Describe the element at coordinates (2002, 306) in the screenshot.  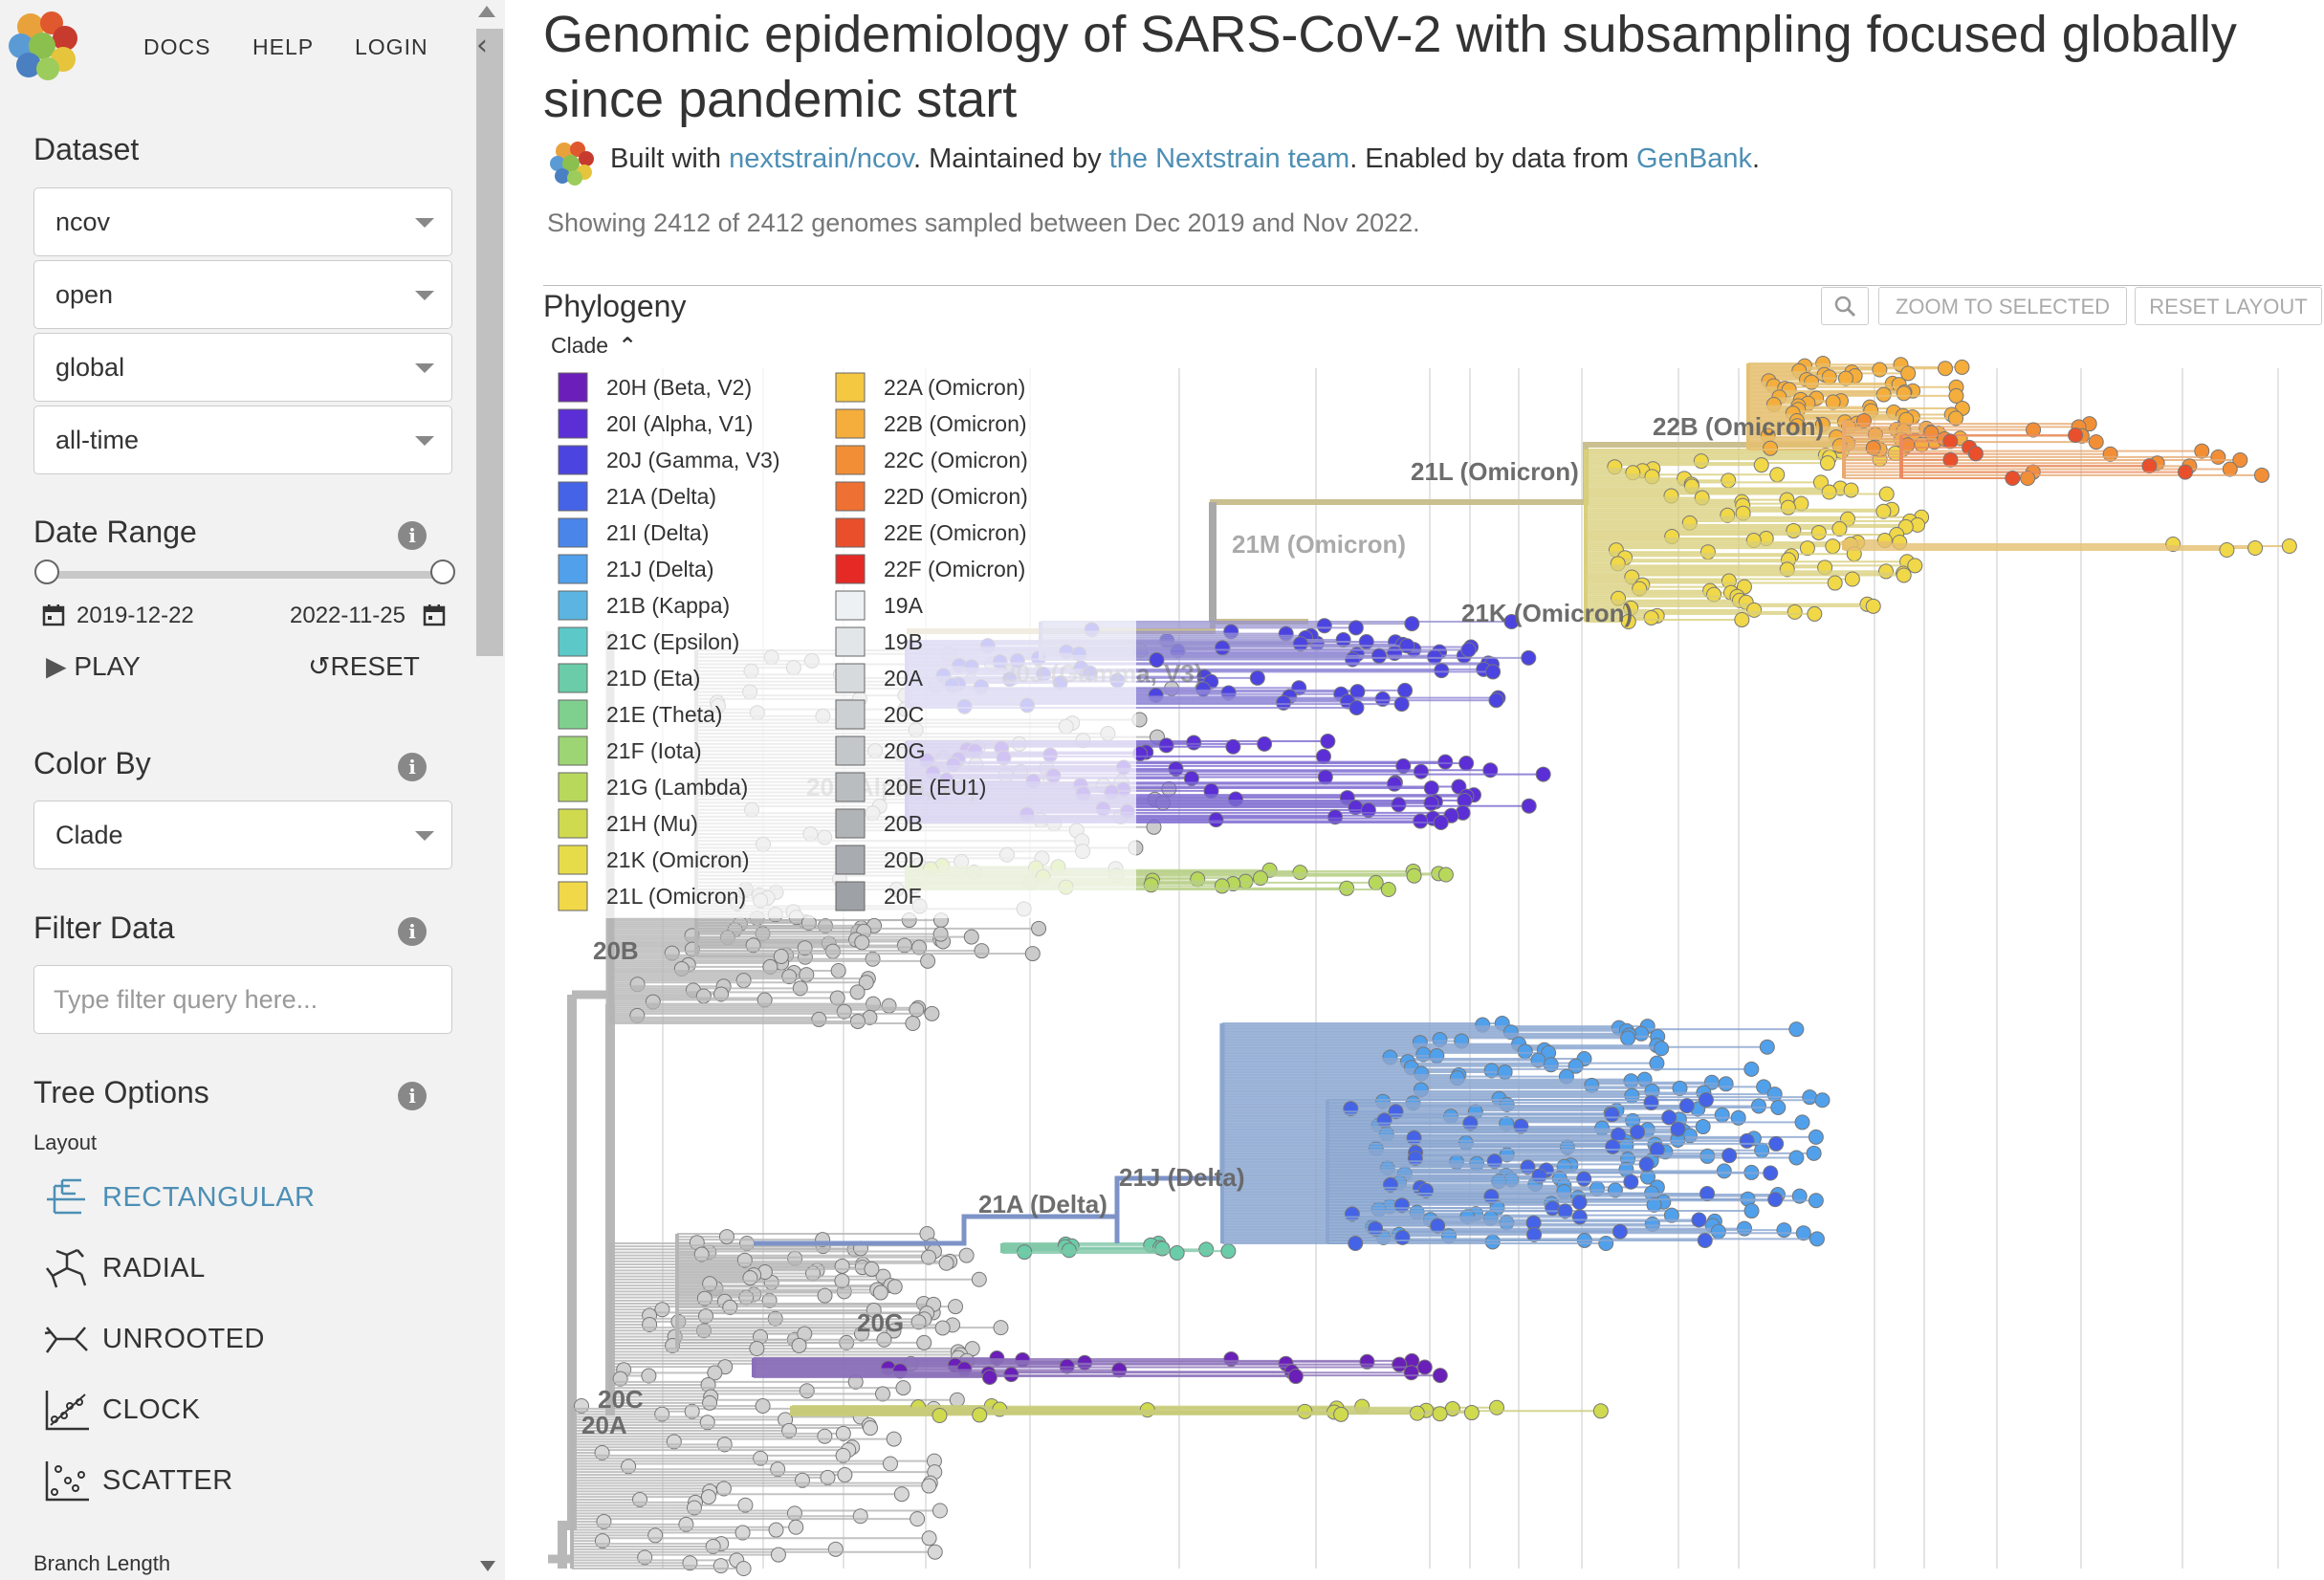
I see `zoom-to-selected-button: ZOOM TO SELECTED` at that location.